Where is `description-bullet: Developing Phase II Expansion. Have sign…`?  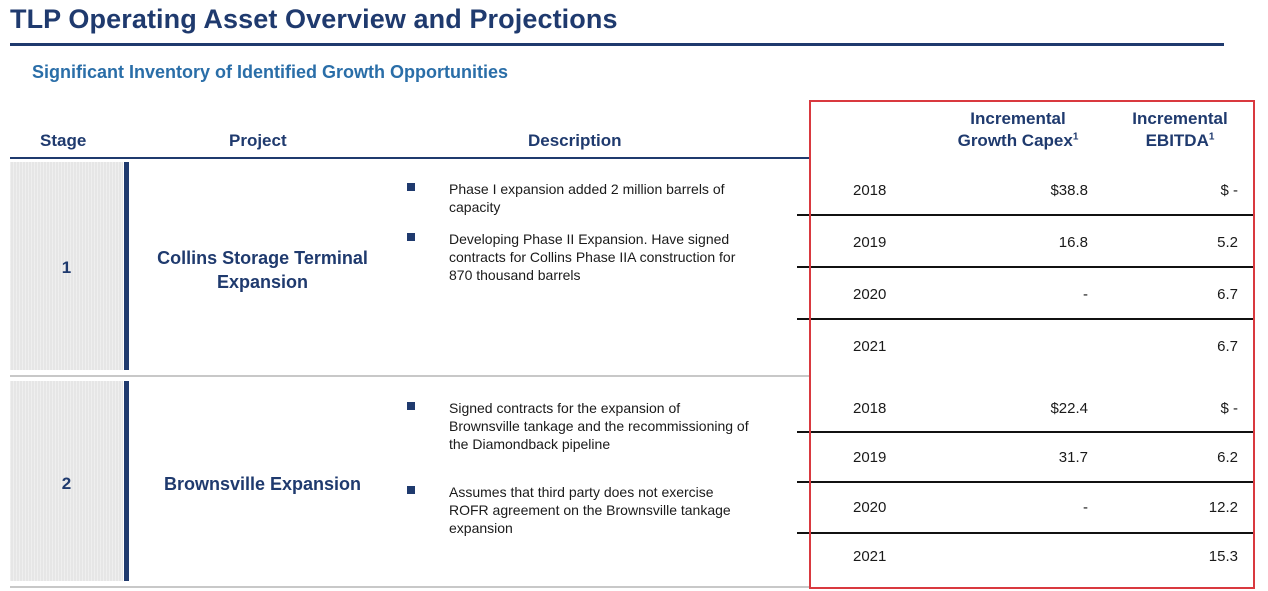
description-bullet: Developing Phase II Expansion. Have sign… is located at coordinates (592, 257).